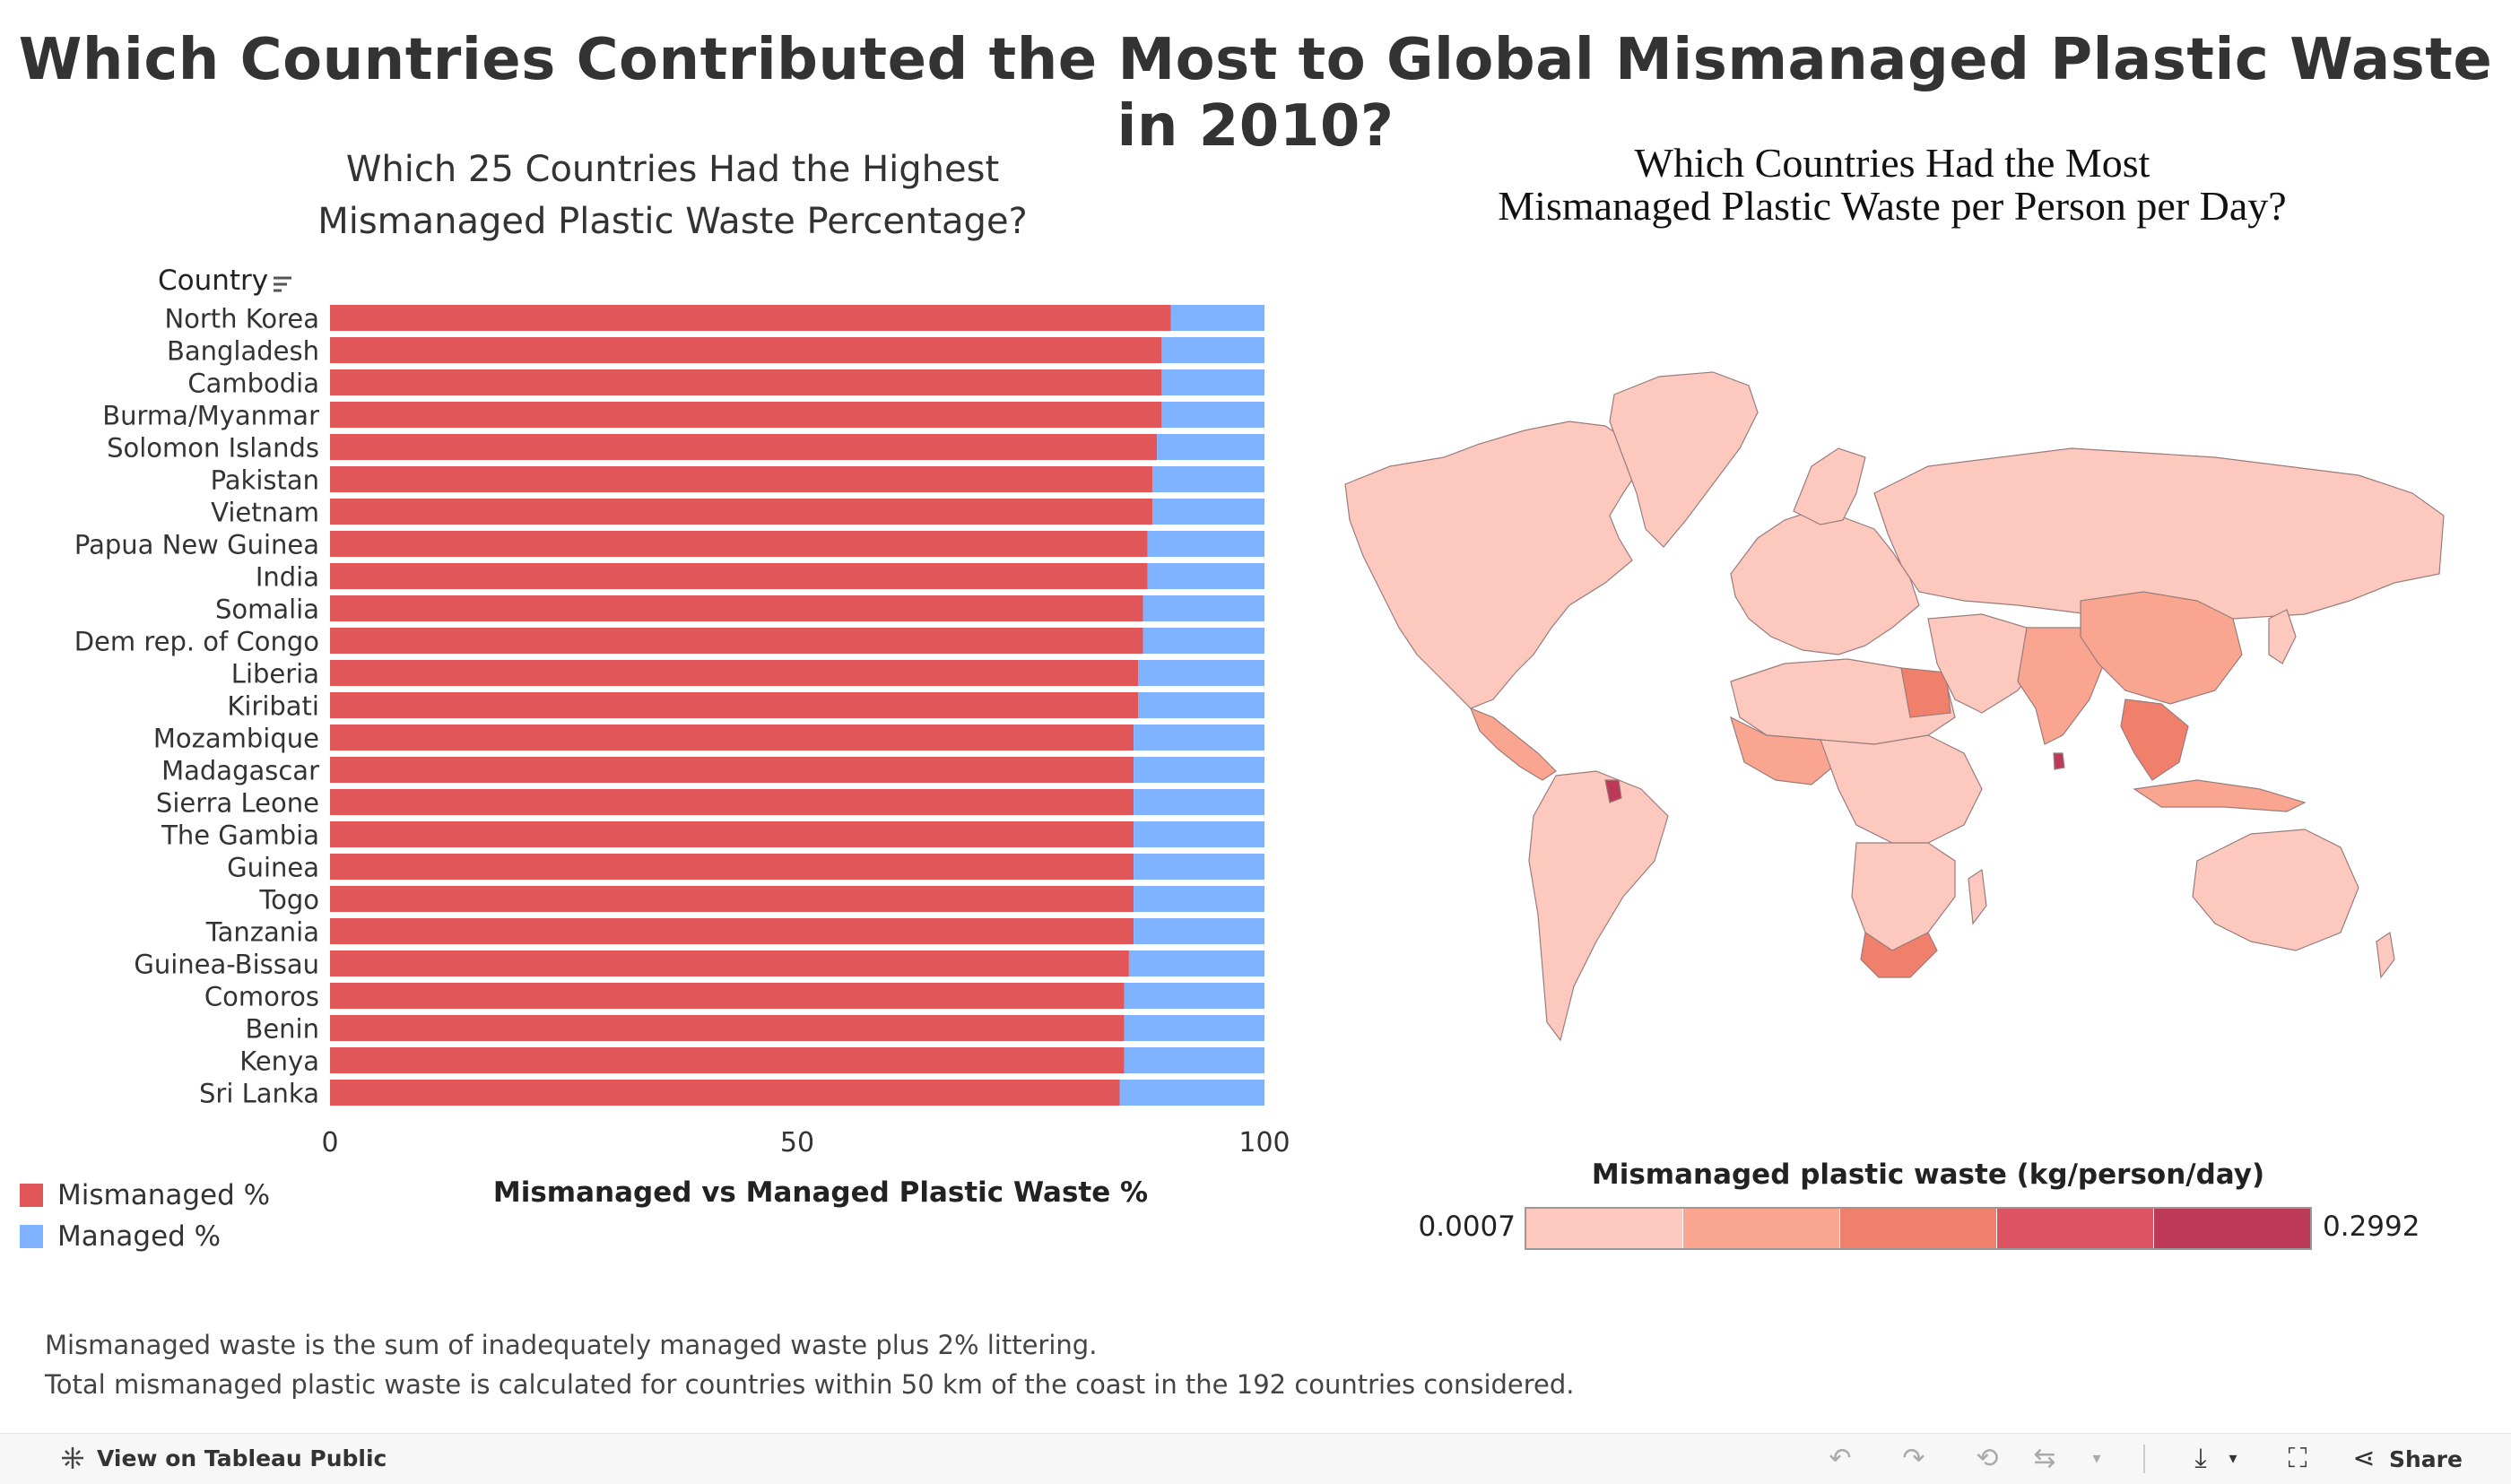 This screenshot has width=2511, height=1484. What do you see at coordinates (2220, 796) in the screenshot?
I see `map-region-indonesia` at bounding box center [2220, 796].